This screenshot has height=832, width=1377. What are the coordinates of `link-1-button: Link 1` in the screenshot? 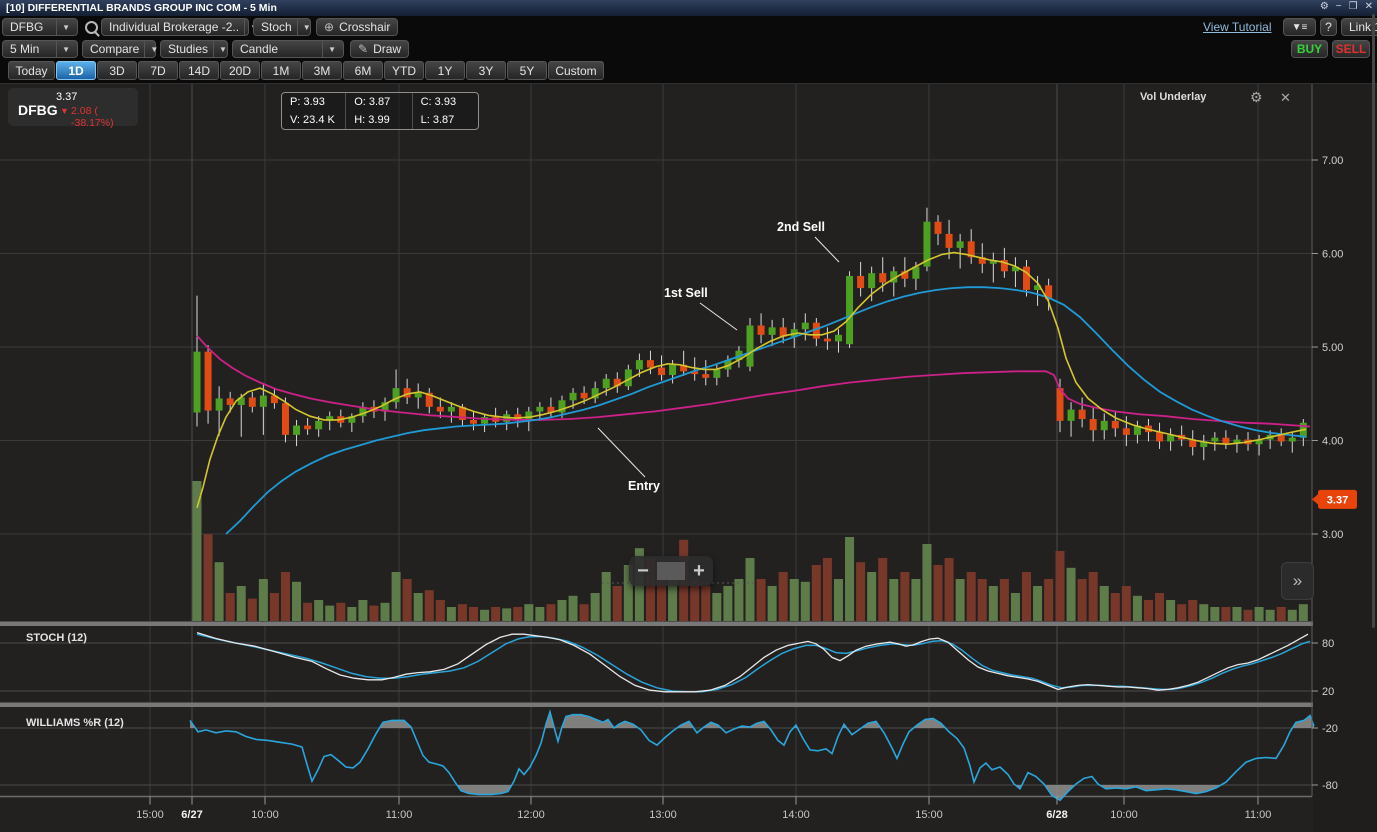 It's located at (1359, 27).